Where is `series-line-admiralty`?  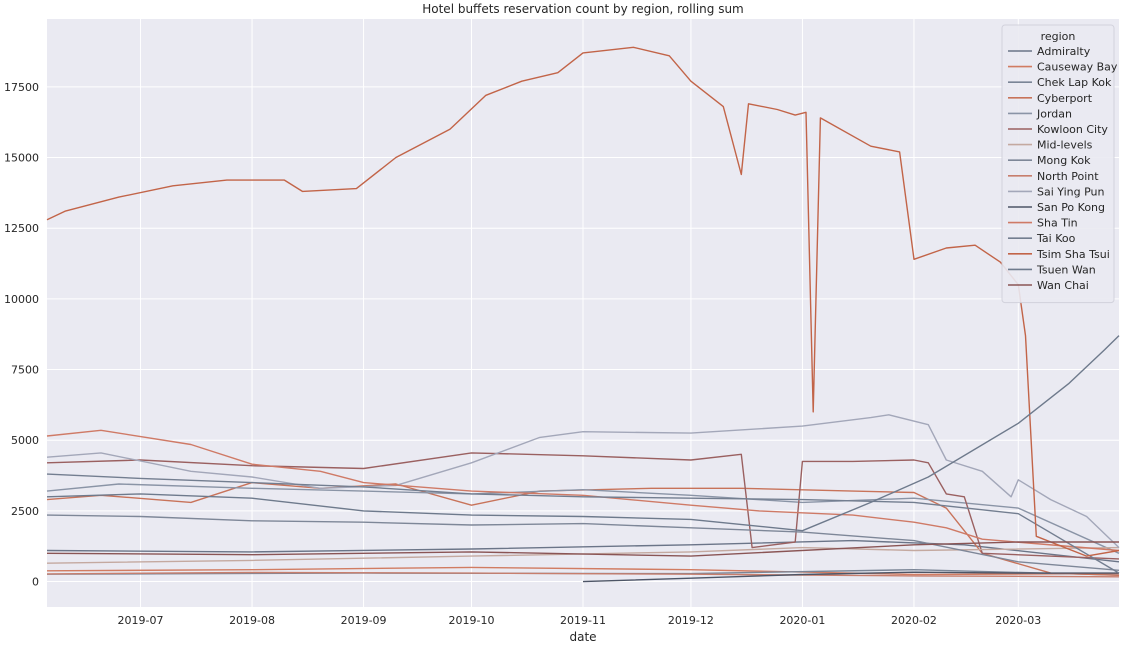
series-line-admiralty is located at coordinates (583, 551).